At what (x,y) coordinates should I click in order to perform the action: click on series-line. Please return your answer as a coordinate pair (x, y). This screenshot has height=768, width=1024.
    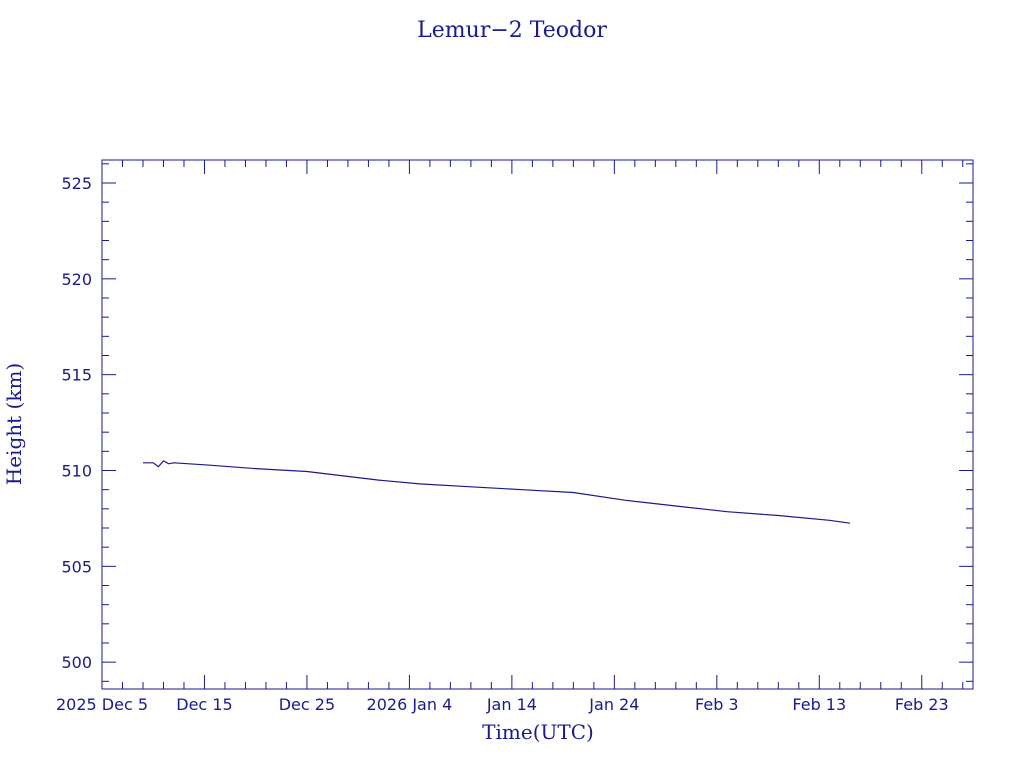
    Looking at the image, I should click on (497, 492).